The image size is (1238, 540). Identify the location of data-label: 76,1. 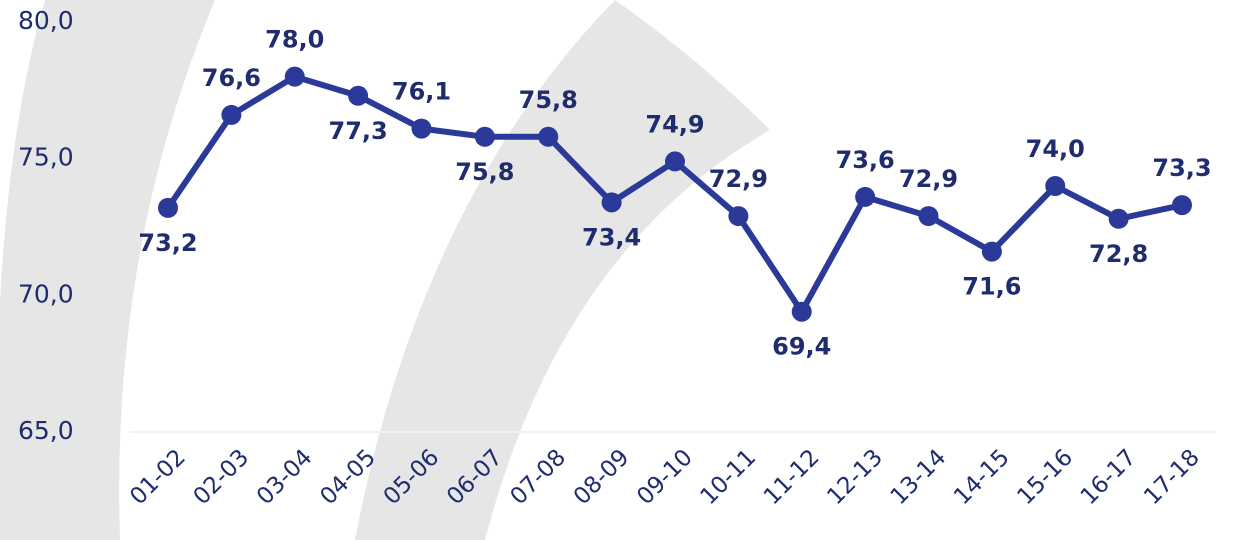
(421, 92).